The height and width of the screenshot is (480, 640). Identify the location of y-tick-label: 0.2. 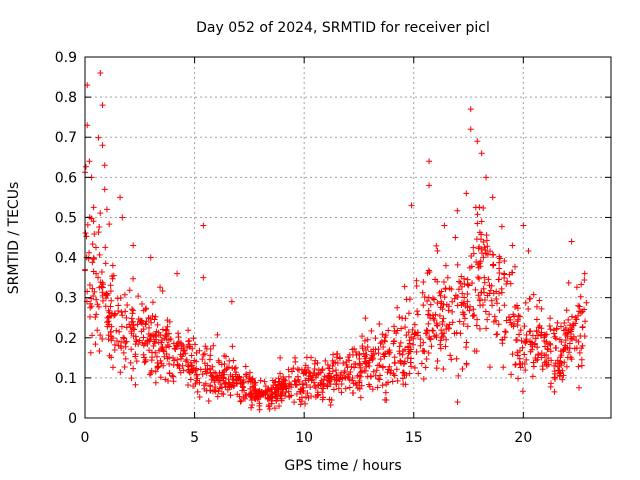
(66, 339).